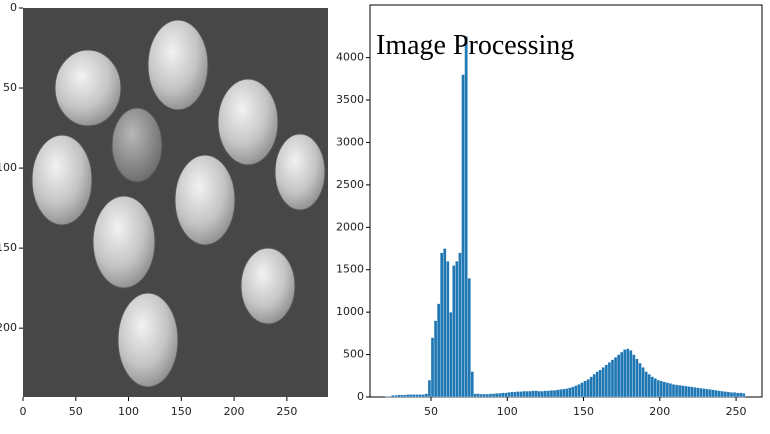 This screenshot has width=770, height=434. Describe the element at coordinates (360, 396) in the screenshot. I see `y-tick-label: 0` at that location.